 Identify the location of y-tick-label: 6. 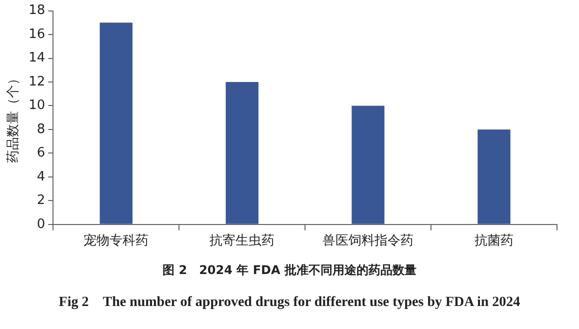
(41, 153).